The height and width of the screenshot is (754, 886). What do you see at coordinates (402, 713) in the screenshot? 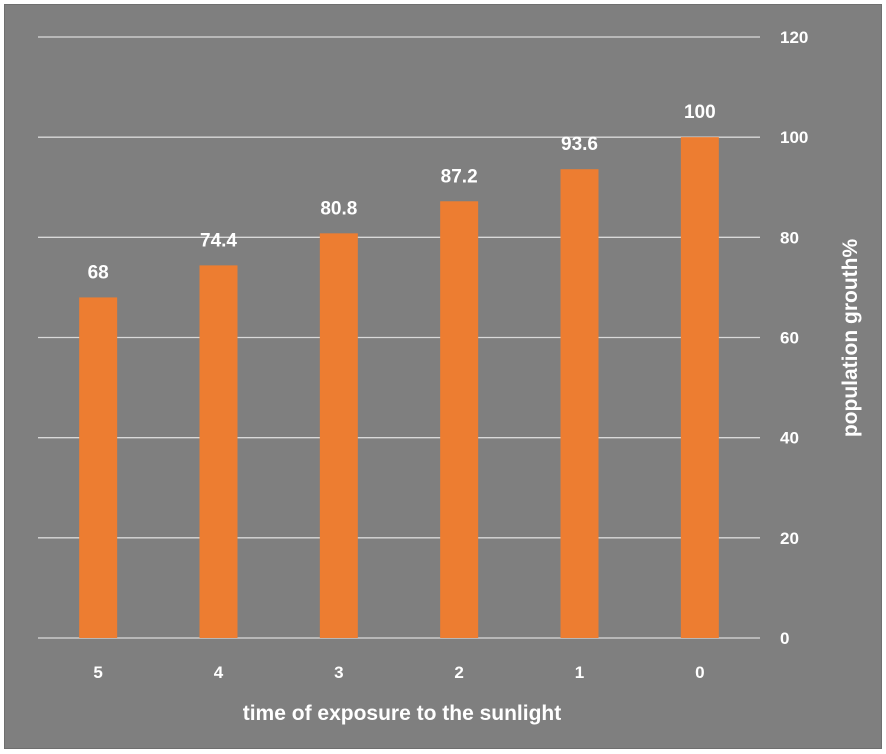
I see `x-axis-title: time of exposure to the sunlight` at bounding box center [402, 713].